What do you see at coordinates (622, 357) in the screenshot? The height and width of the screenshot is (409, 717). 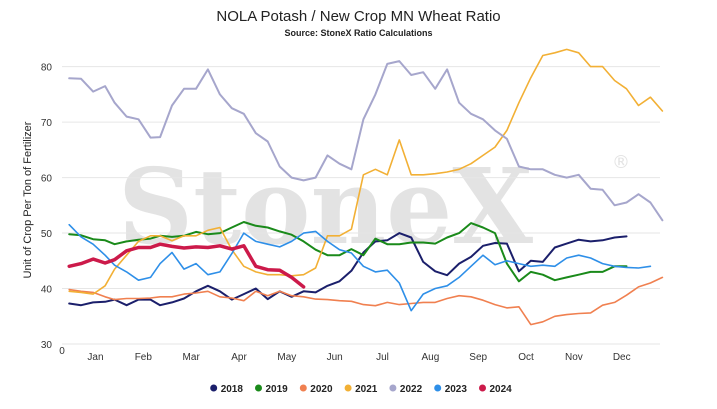 I see `x-tick-label: Dec` at bounding box center [622, 357].